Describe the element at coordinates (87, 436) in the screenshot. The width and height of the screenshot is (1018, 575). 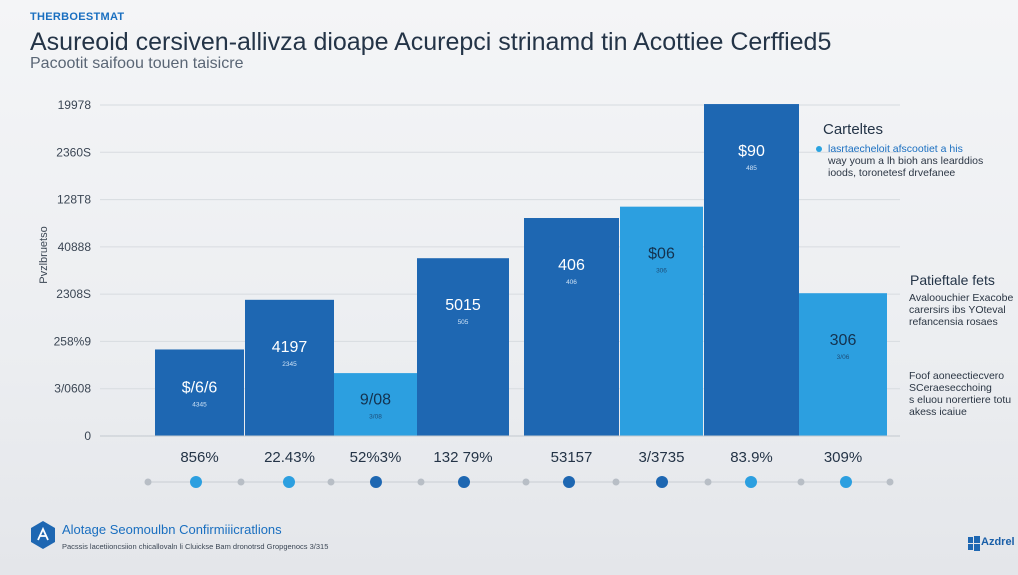
I see `y-tick-label: 0` at that location.